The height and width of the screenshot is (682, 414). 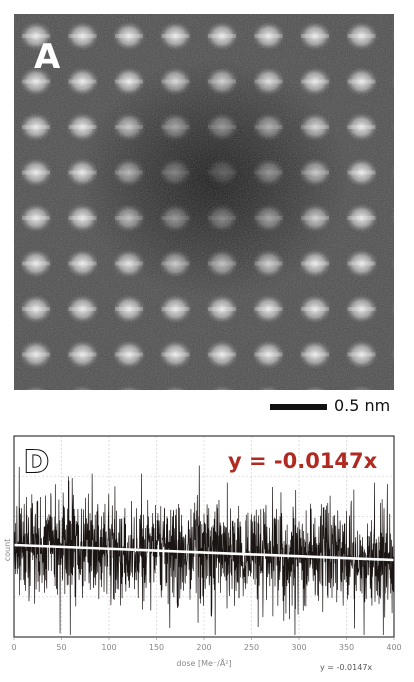 What do you see at coordinates (362, 405) in the screenshot?
I see `scale-bar-label: 0.5 nm` at bounding box center [362, 405].